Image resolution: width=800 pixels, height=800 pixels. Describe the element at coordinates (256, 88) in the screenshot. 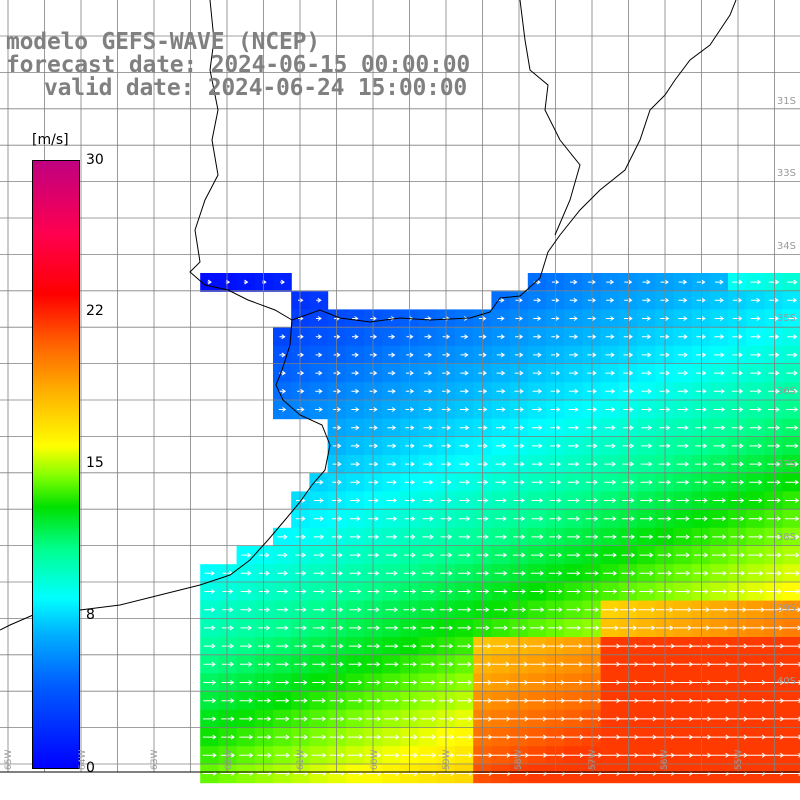

I see `title-valid-date: valid date: 2024-06-24 15:00:00` at that location.